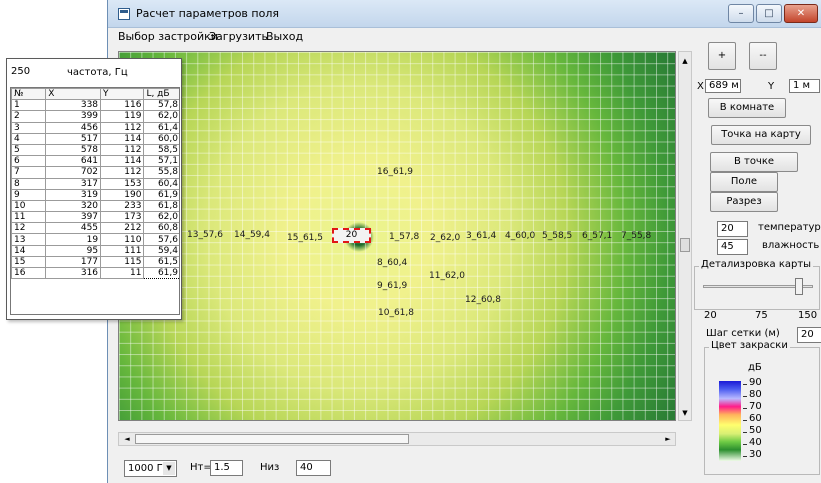  Describe the element at coordinates (732, 229) in the screenshot. I see `temperature-input: 20` at that location.